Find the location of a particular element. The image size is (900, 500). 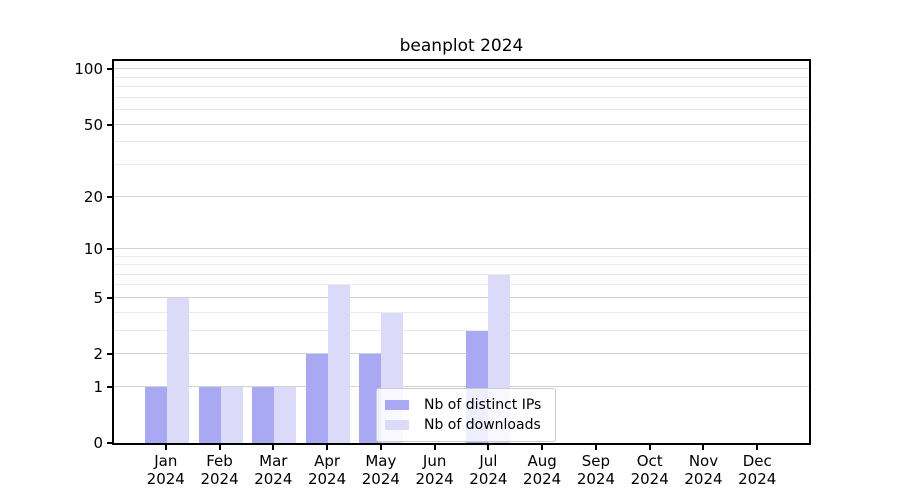

legend-item-distinct-ips: Nb of distinct IPs is located at coordinates (463, 405).